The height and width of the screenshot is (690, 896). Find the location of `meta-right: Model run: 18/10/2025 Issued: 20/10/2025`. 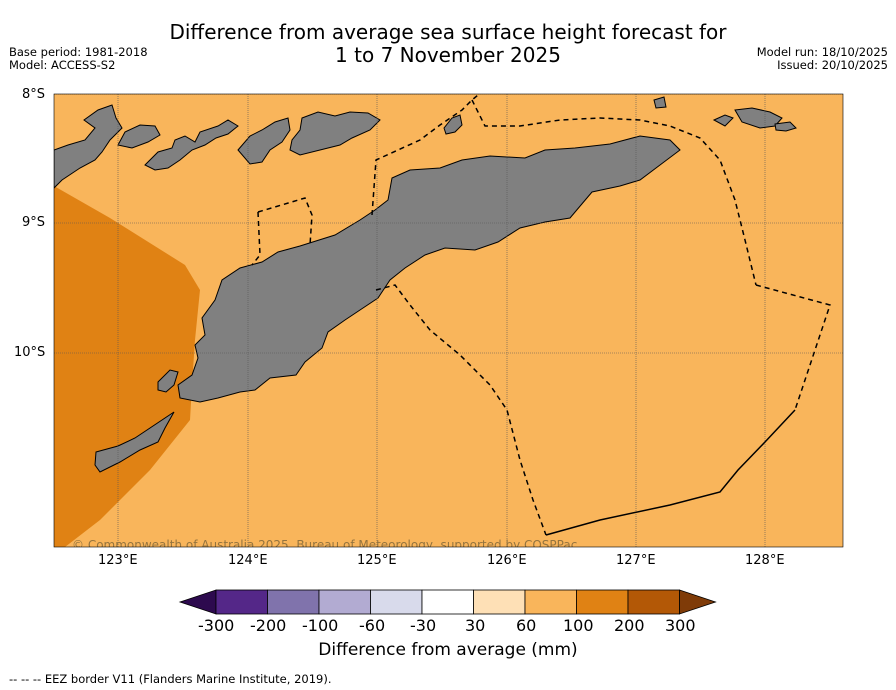

meta-right: Model run: 18/10/2025 Issued: 20/10/2025 is located at coordinates (822, 59).